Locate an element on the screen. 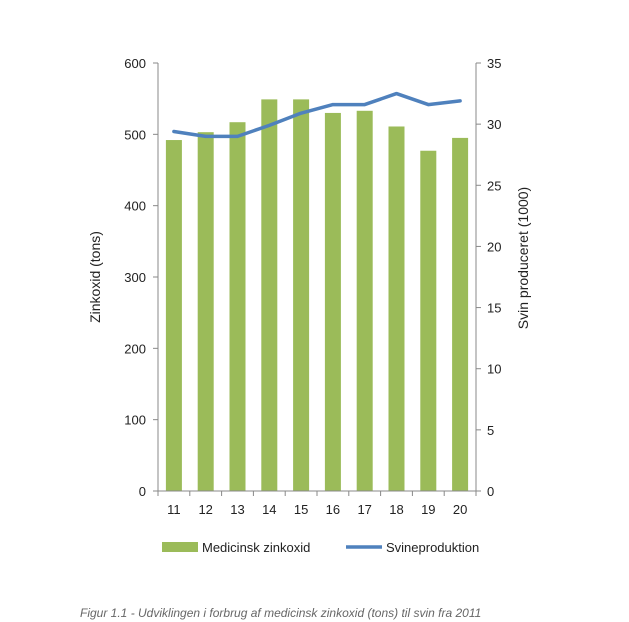  y-tick-label: 600 is located at coordinates (135, 63).